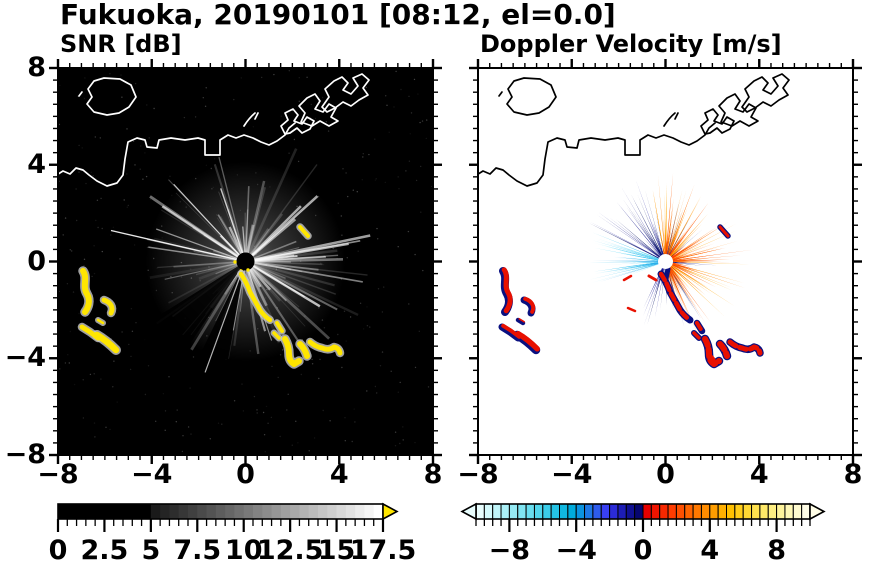 The width and height of the screenshot is (870, 570). I want to click on doppler-x-tick-label: 4, so click(759, 474).